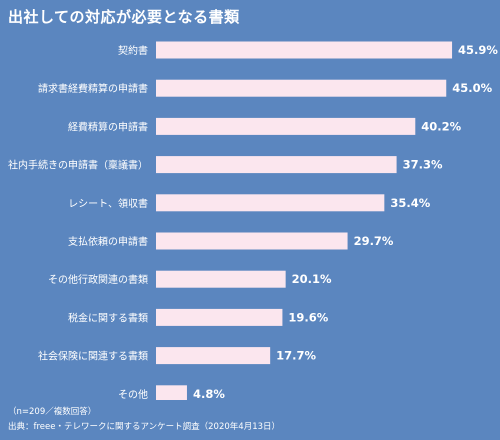 The width and height of the screenshot is (500, 440). I want to click on value-label: 37.3%, so click(423, 165).